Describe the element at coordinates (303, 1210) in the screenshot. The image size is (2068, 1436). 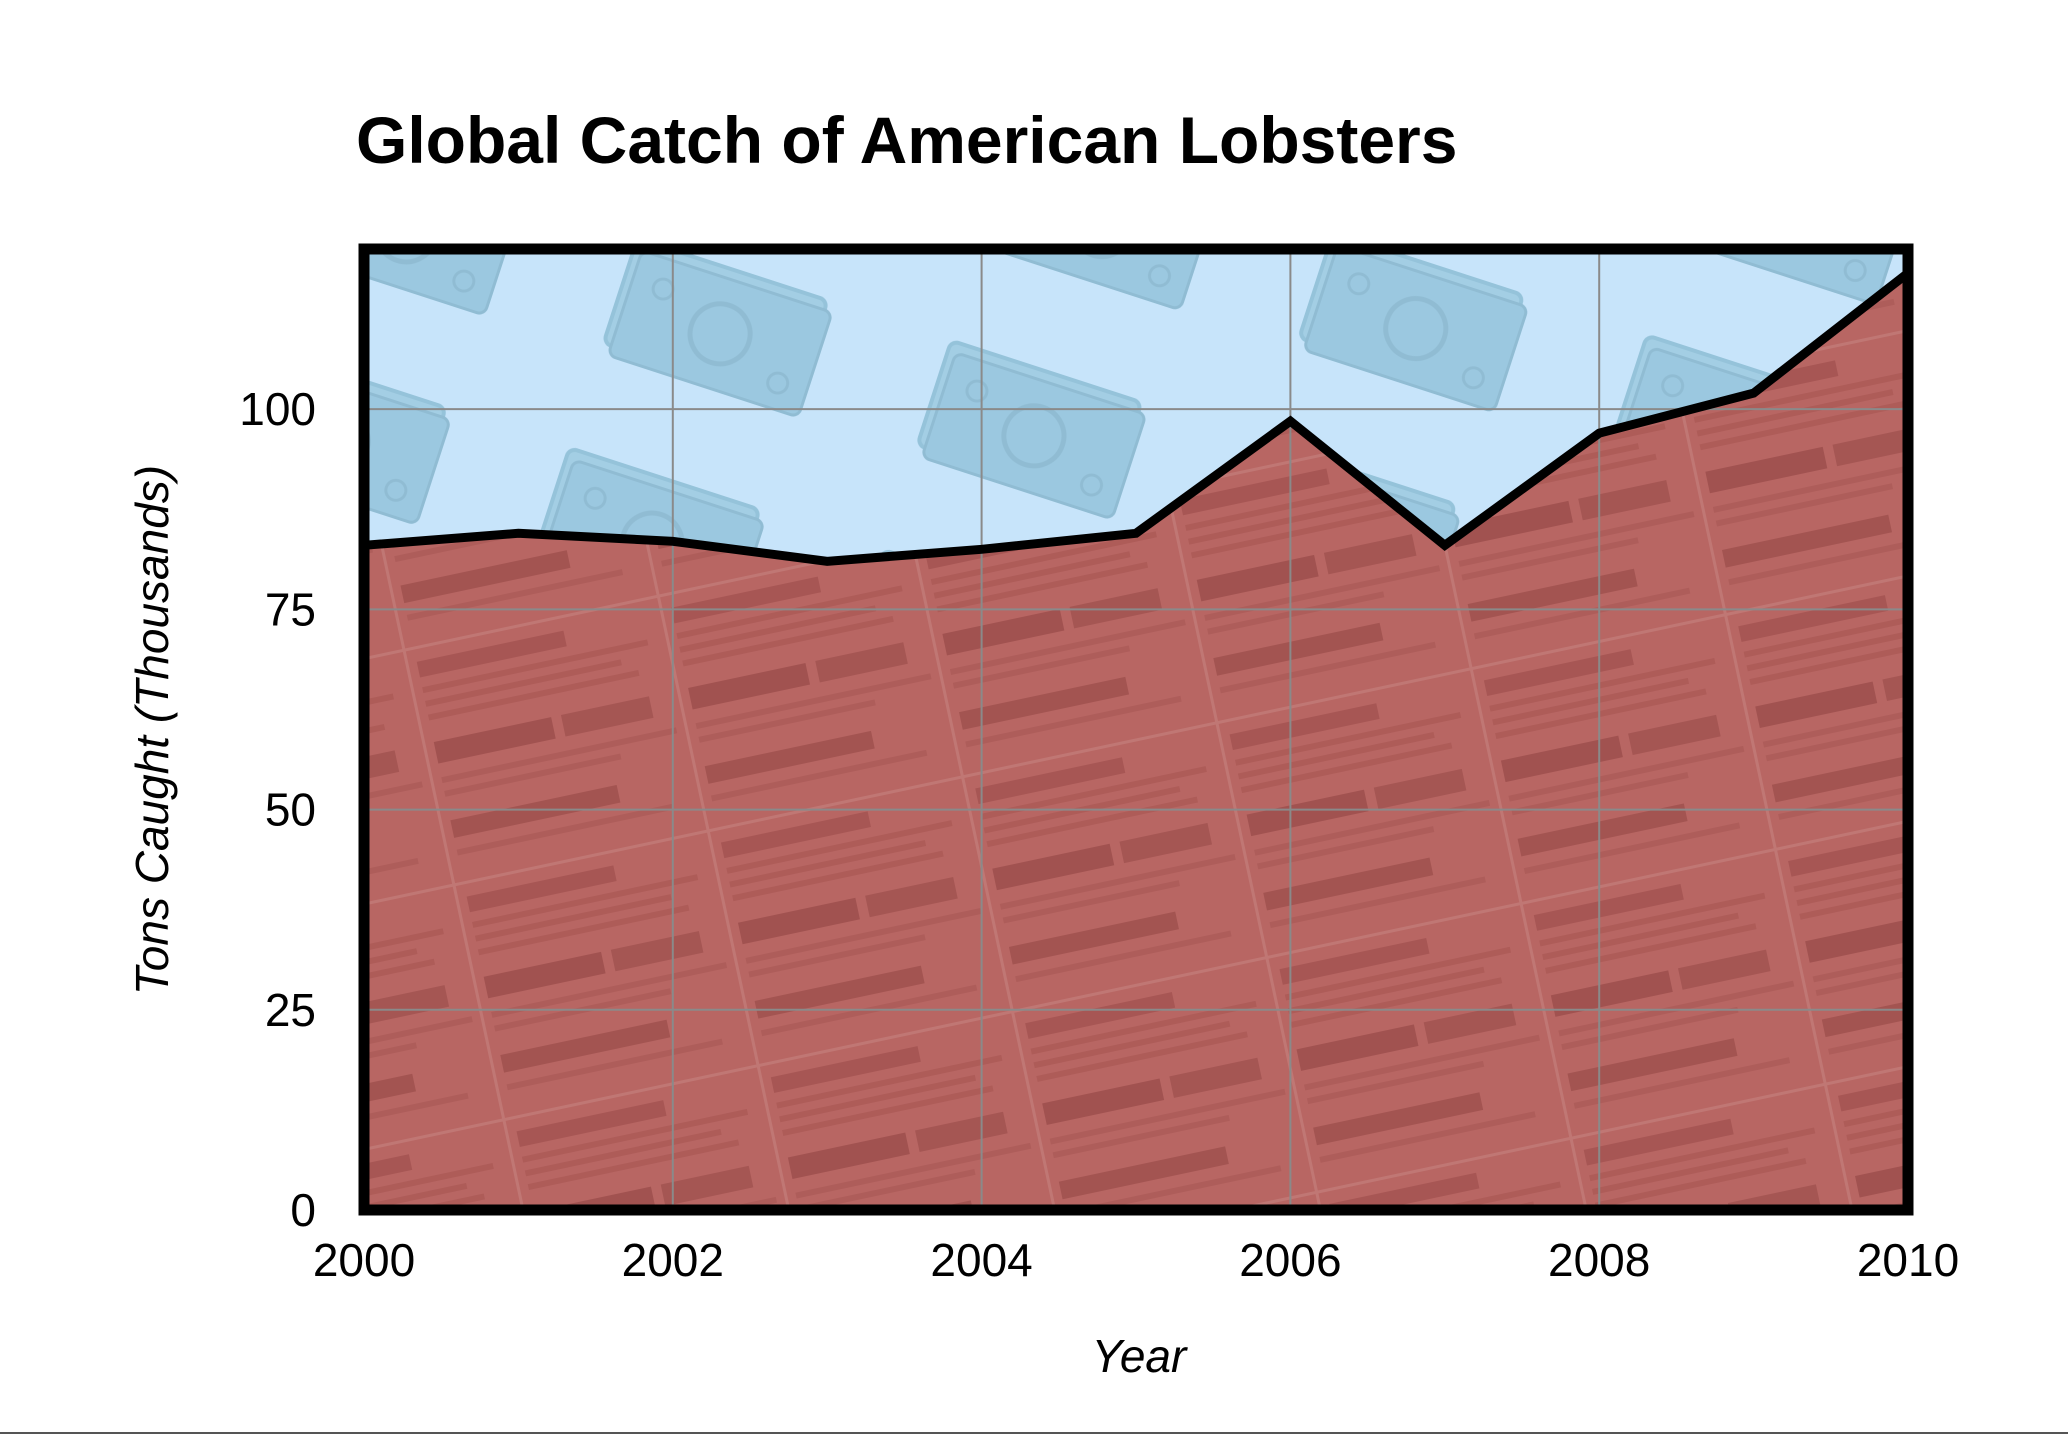
I see `y-tick-label: 0` at that location.